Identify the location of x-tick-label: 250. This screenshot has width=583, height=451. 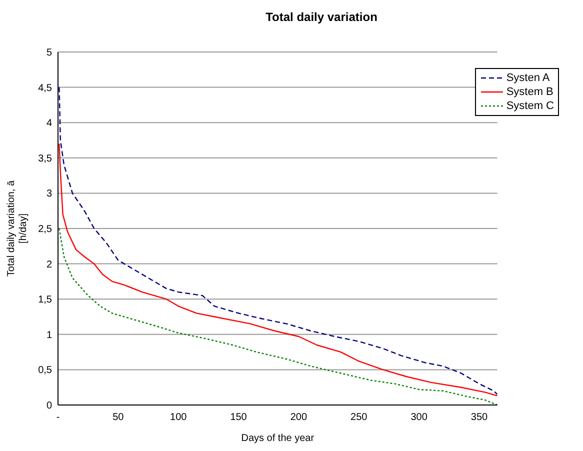
(359, 418).